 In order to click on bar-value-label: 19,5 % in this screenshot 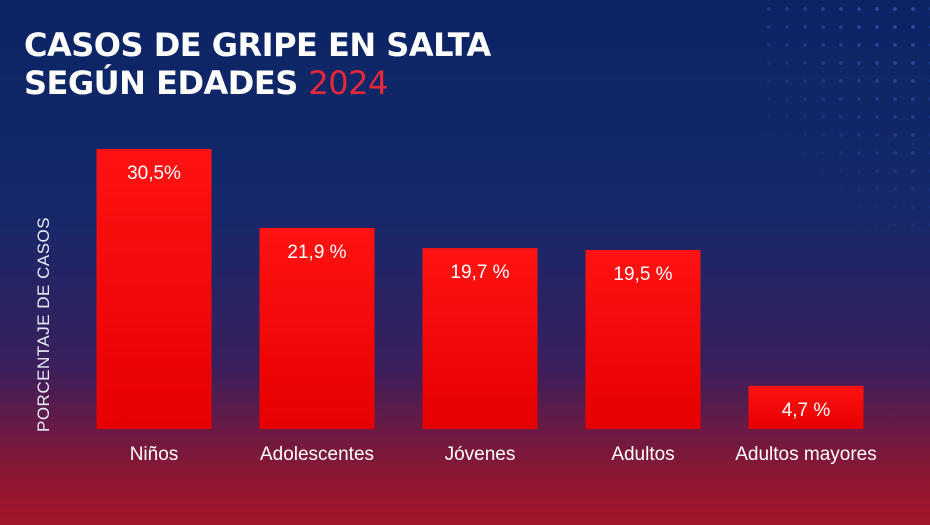, I will do `click(642, 274)`.